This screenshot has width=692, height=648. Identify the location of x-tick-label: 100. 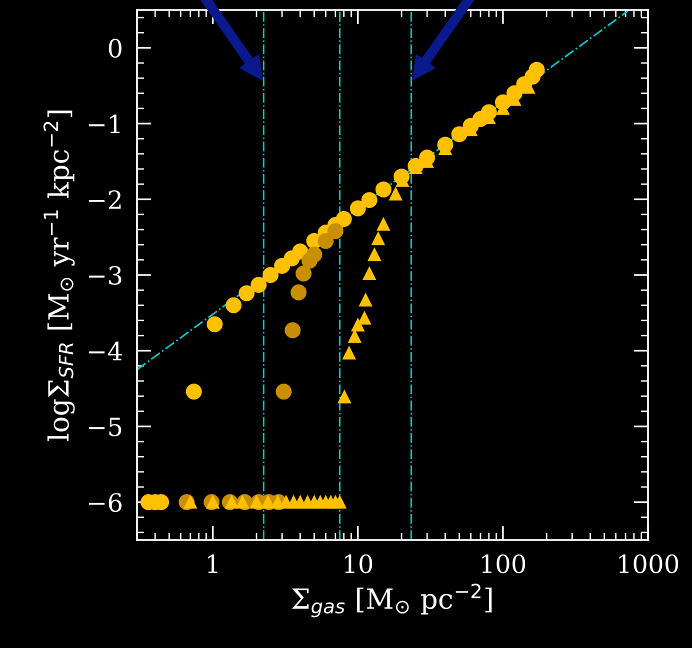
(504, 564).